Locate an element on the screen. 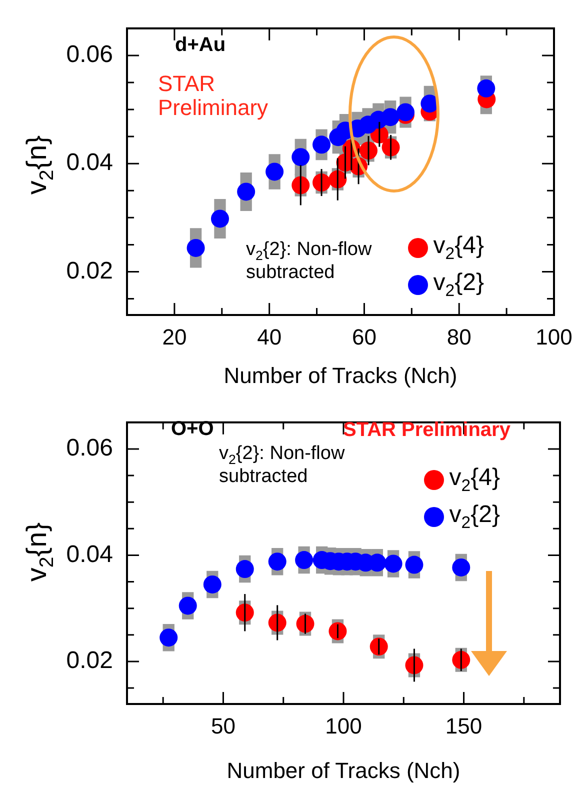 The height and width of the screenshot is (789, 588). annotation: d+Au is located at coordinates (200, 45).